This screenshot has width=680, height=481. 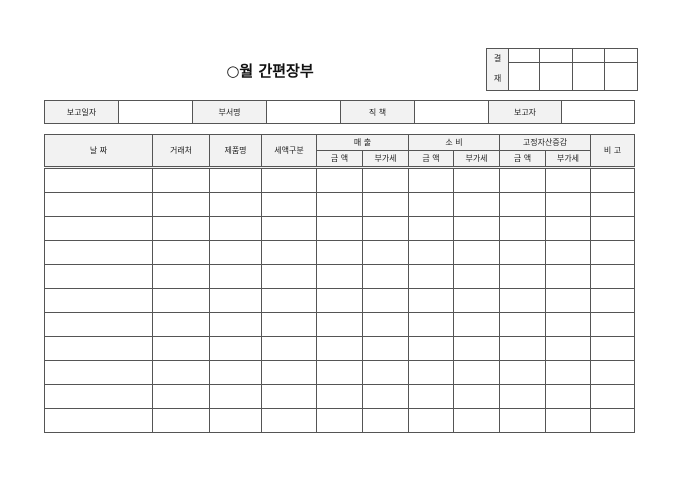 I want to click on position-field, so click(x=451, y=112).